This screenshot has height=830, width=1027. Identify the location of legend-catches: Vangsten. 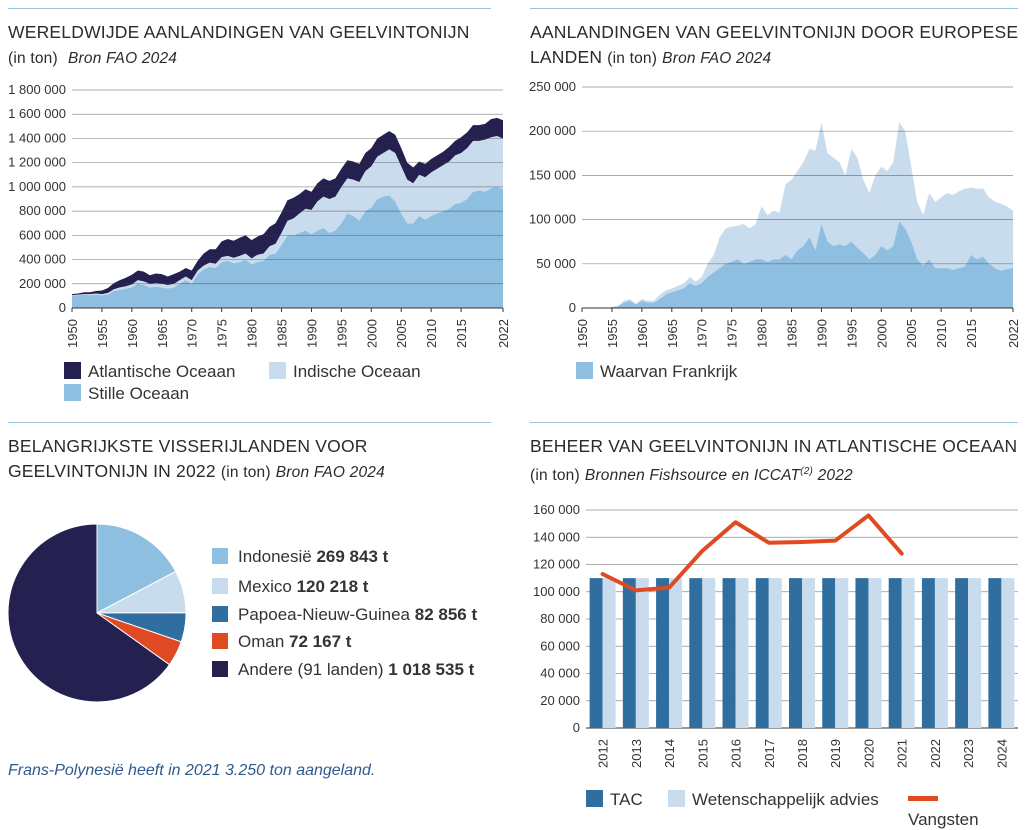
(962, 810).